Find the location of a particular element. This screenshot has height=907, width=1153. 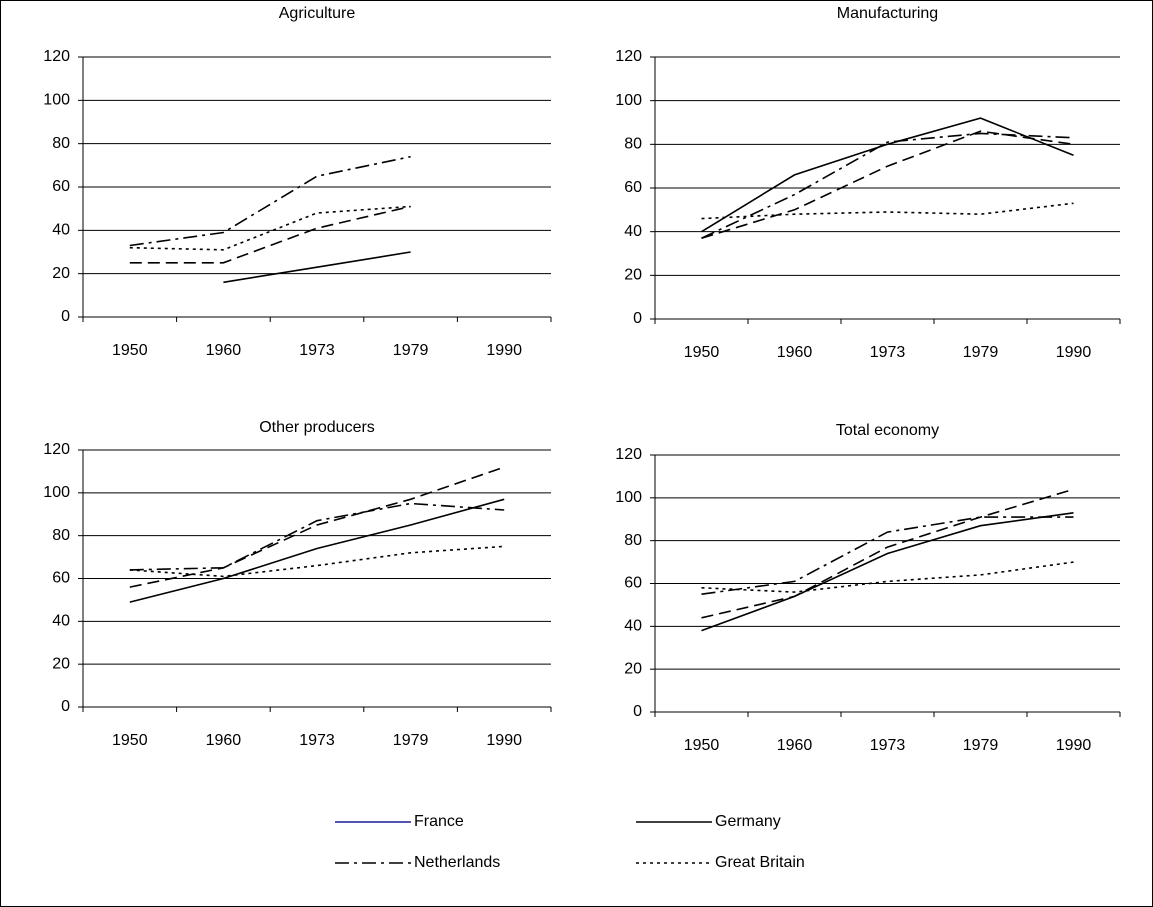

legend-label: Germany is located at coordinates (748, 821).